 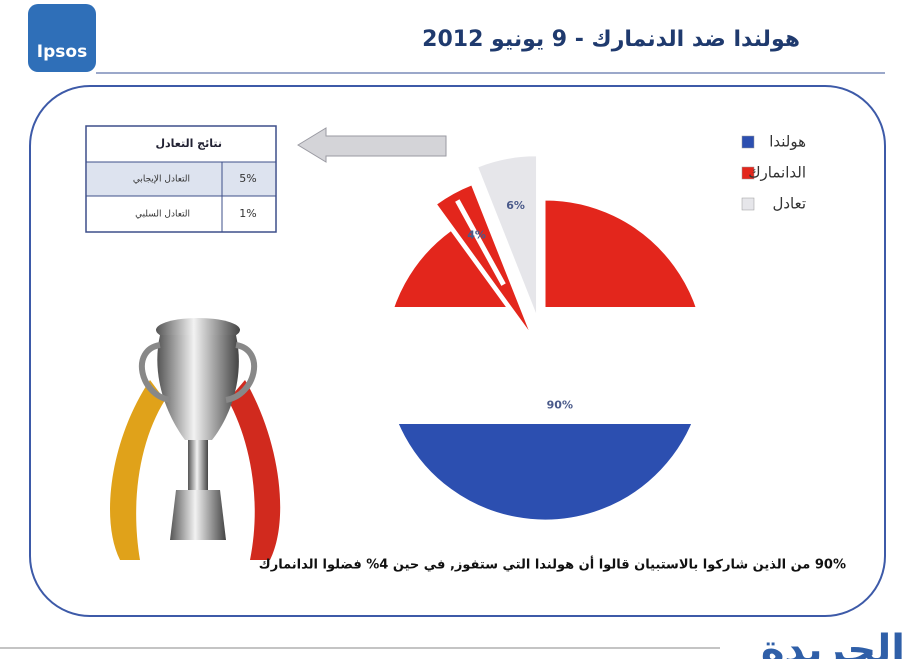 I want to click on legend-label: الدانمارك, so click(x=777, y=173).